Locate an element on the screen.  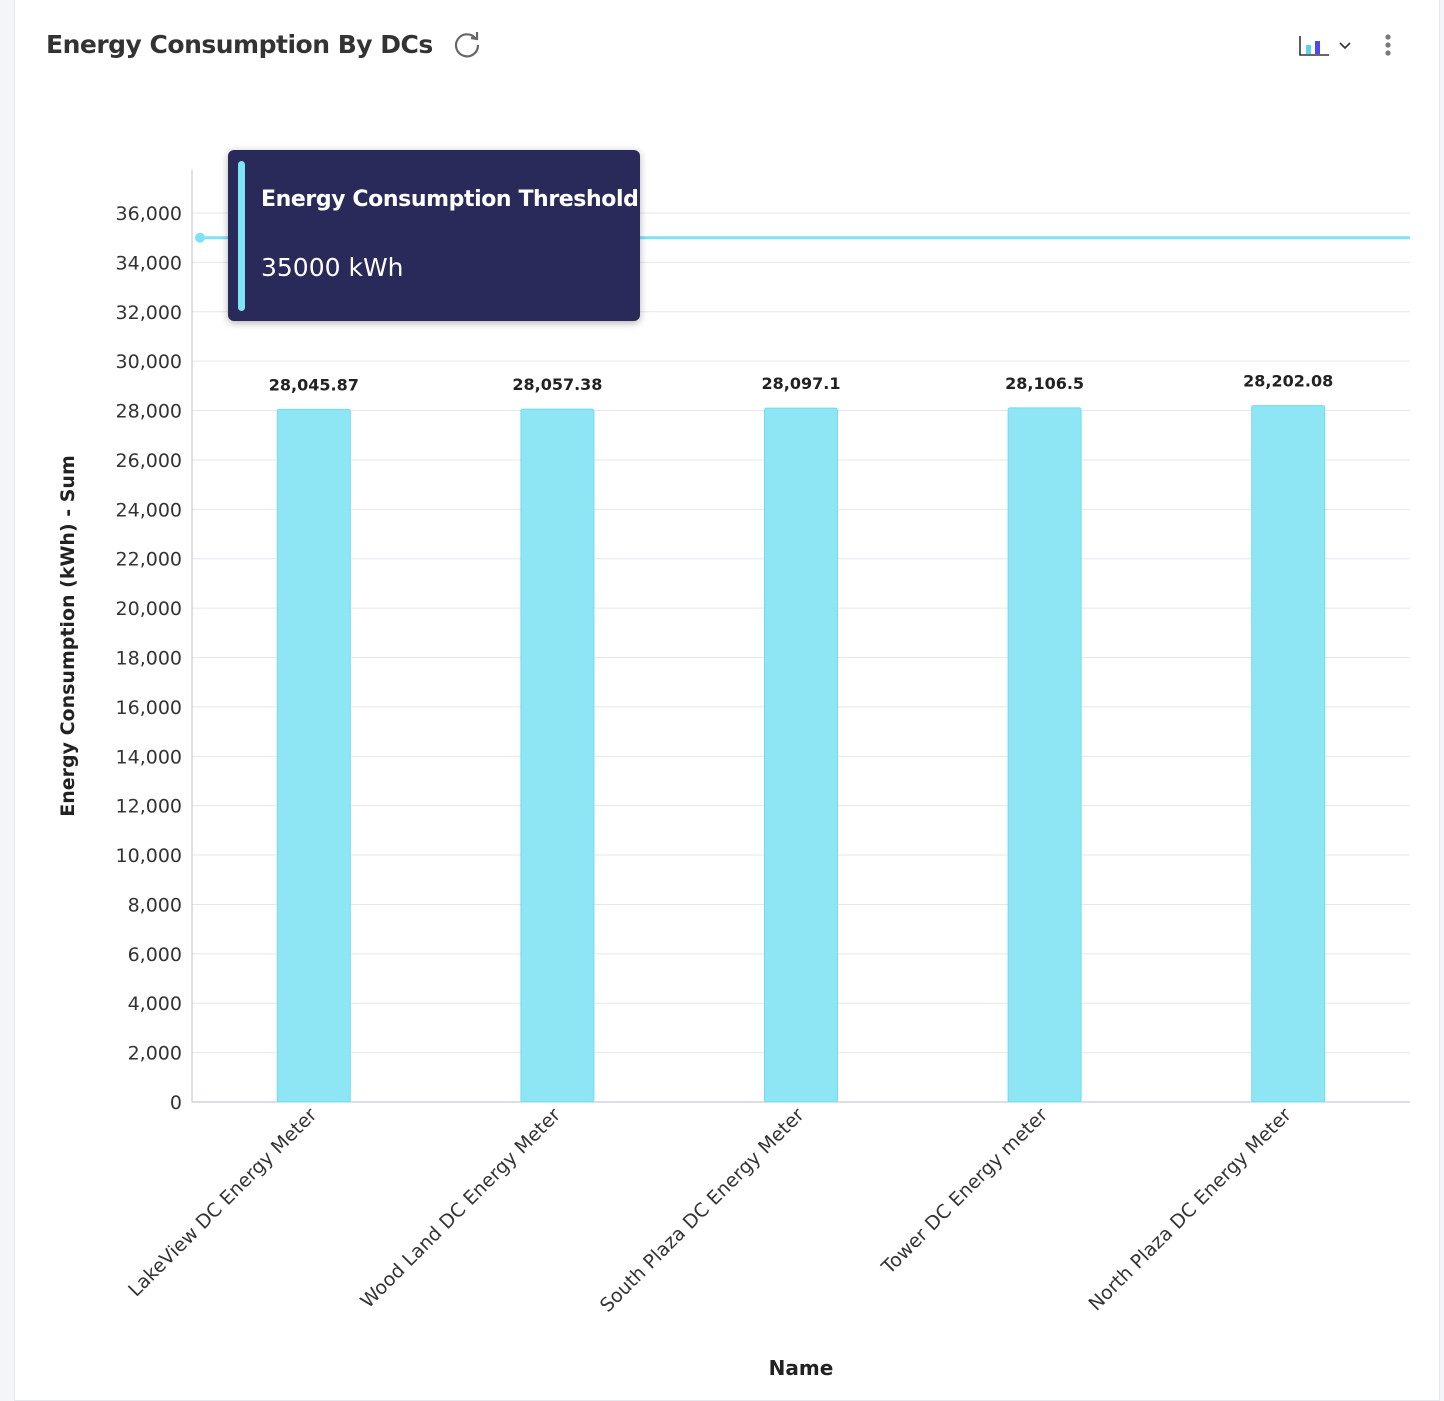
y-tick-label: 28,000 is located at coordinates (149, 412).